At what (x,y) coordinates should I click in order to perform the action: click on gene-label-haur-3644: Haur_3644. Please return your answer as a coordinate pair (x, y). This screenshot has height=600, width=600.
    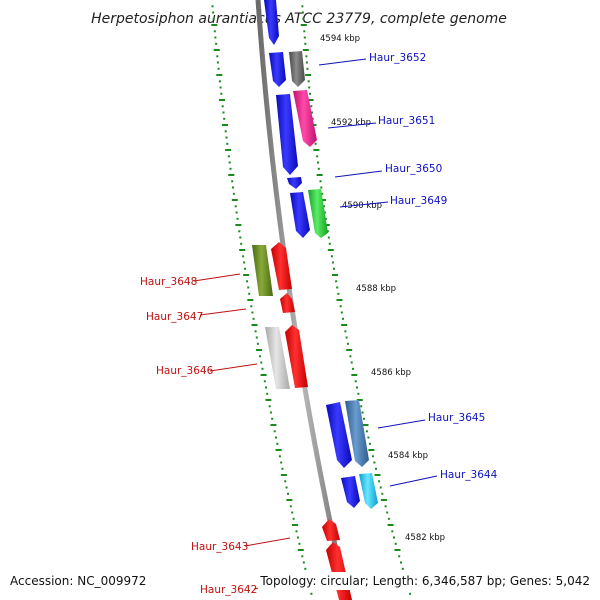
    Looking at the image, I should click on (469, 475).